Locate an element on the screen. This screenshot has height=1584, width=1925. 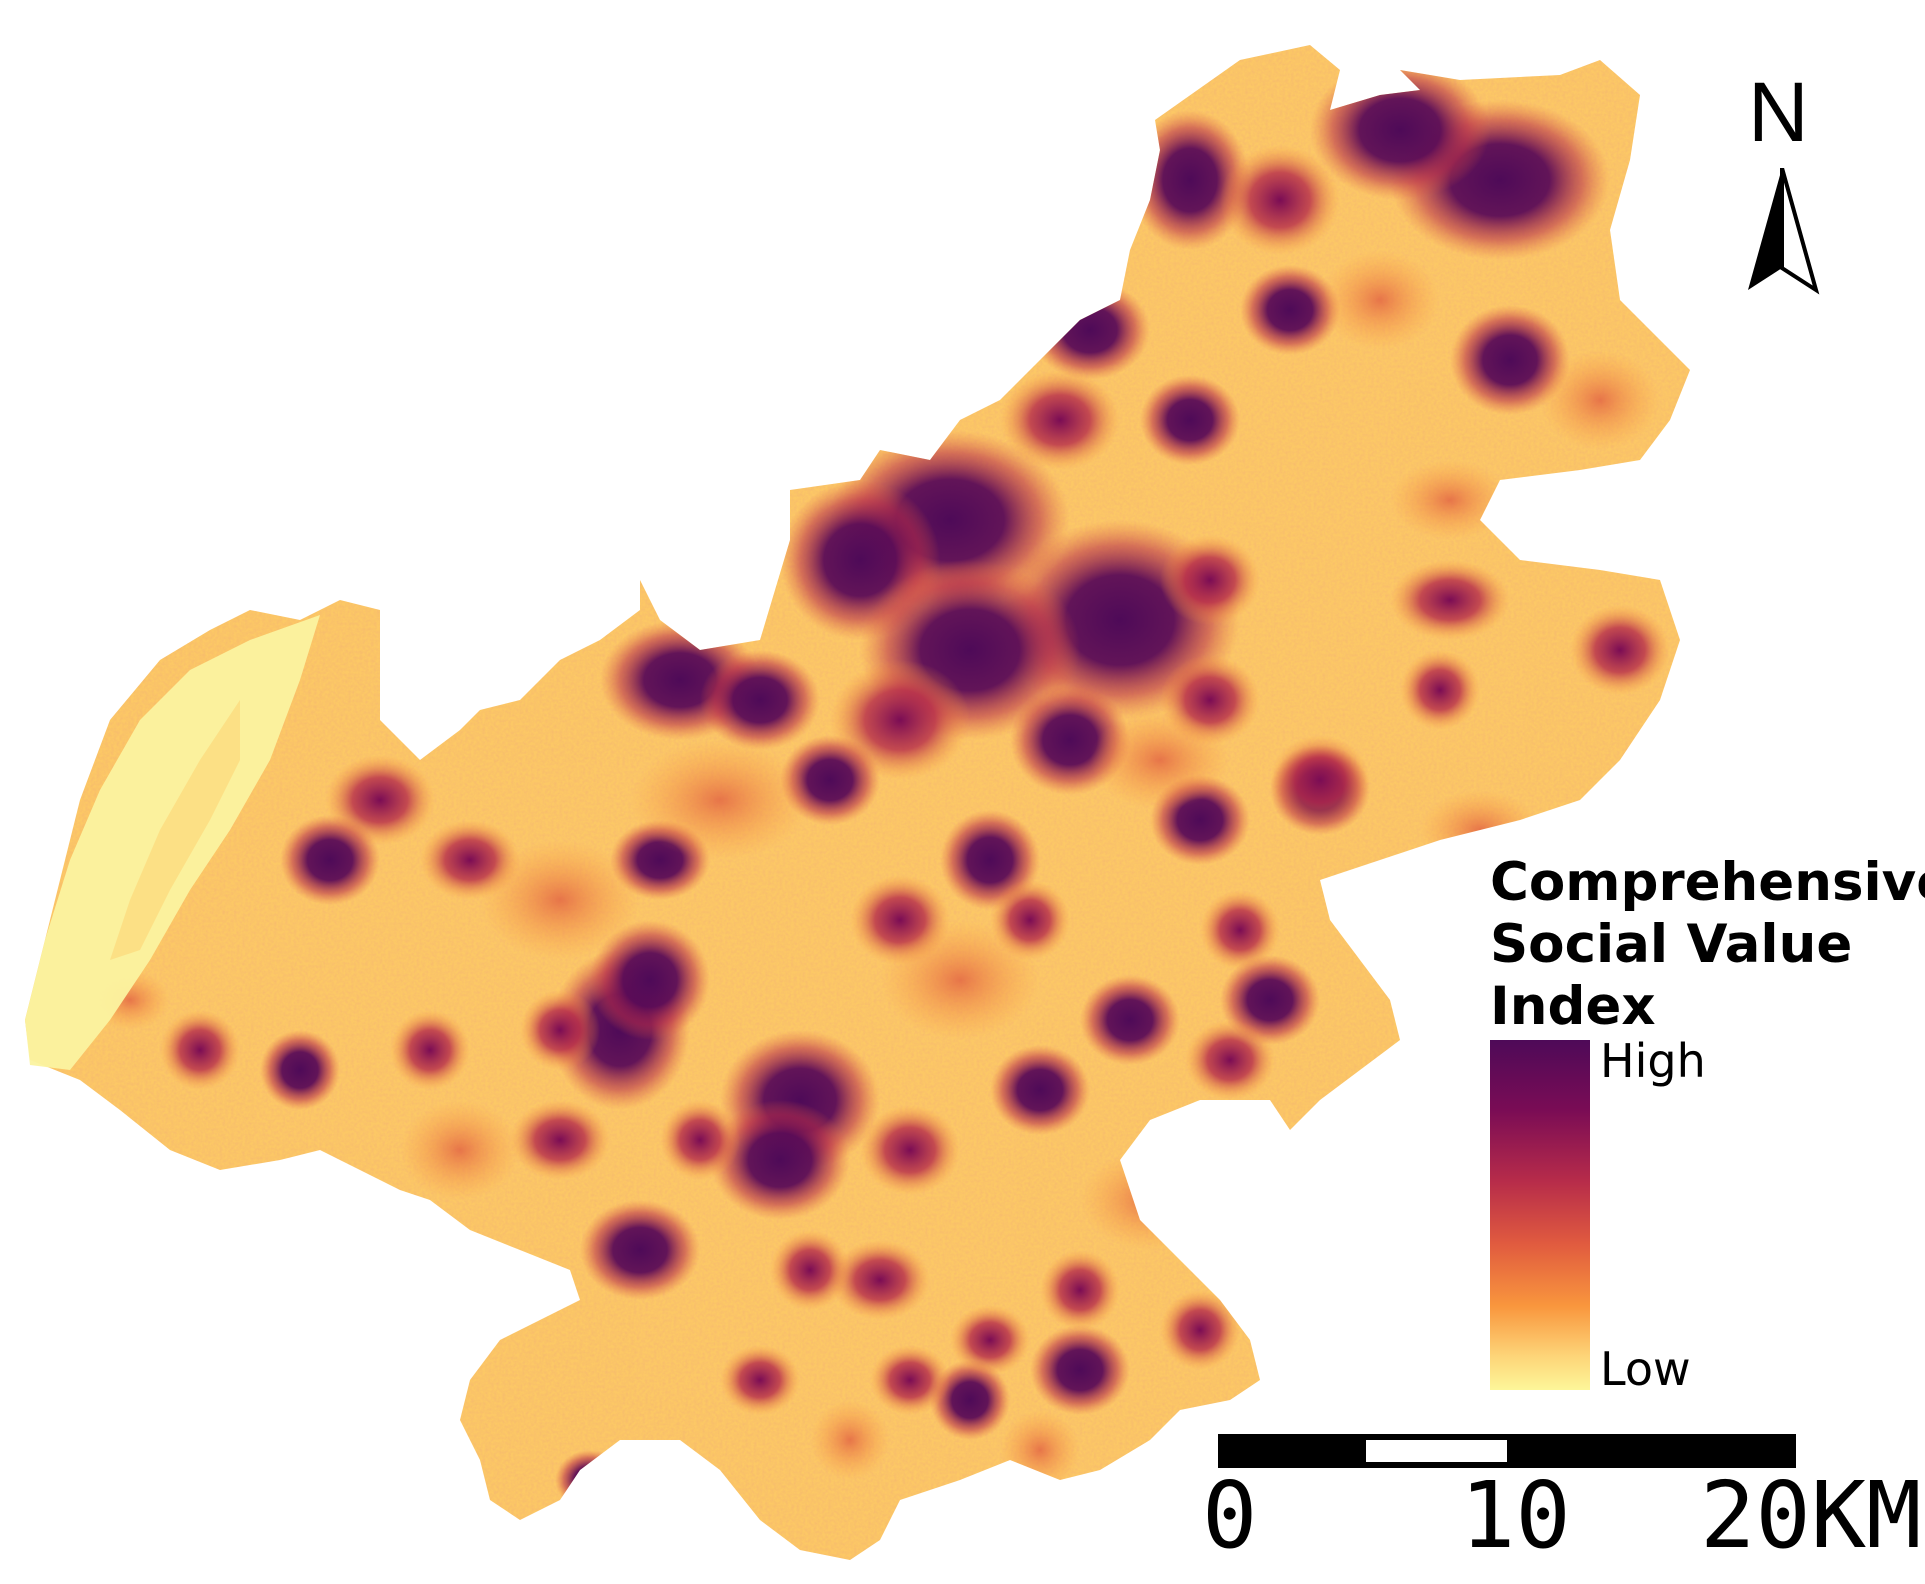
scale-bar is located at coordinates (1507, 1451).